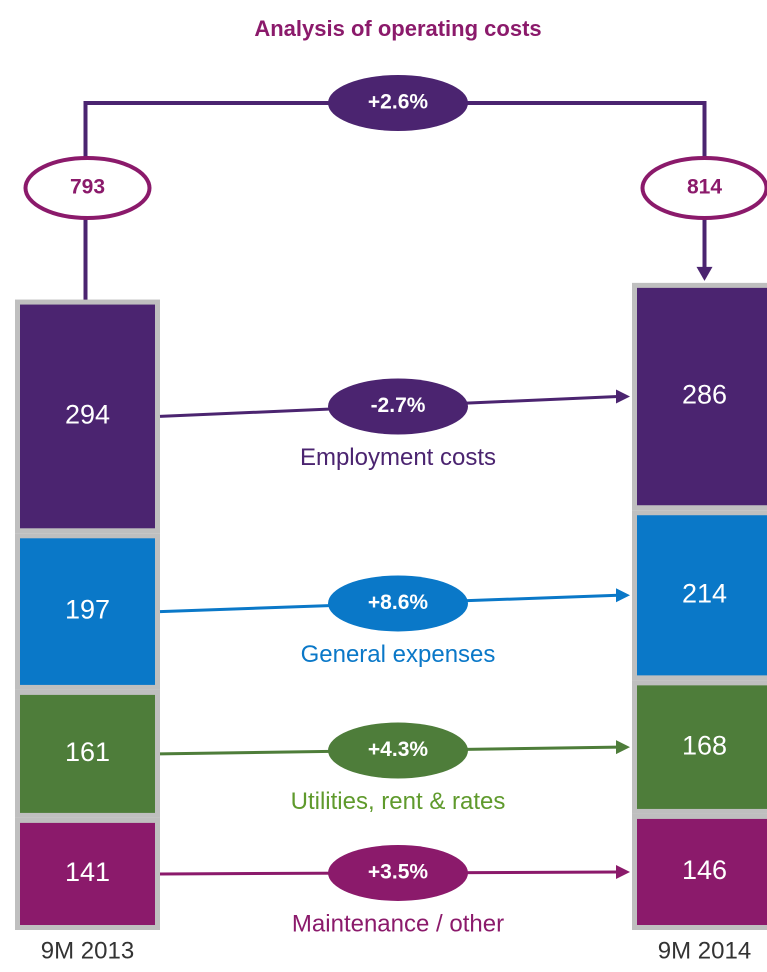 Image resolution: width=767 pixels, height=972 pixels. I want to click on total-badge, so click(87, 188).